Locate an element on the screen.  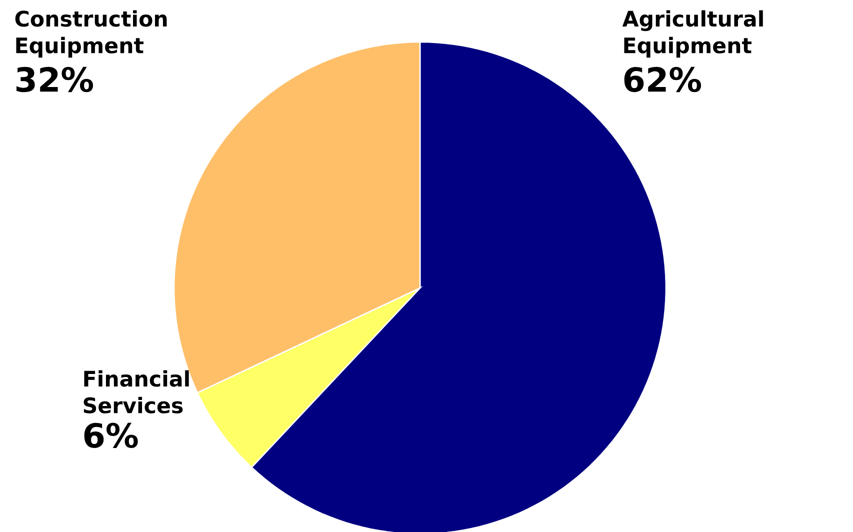
slice-label: Construction Equipment is located at coordinates (91, 34).